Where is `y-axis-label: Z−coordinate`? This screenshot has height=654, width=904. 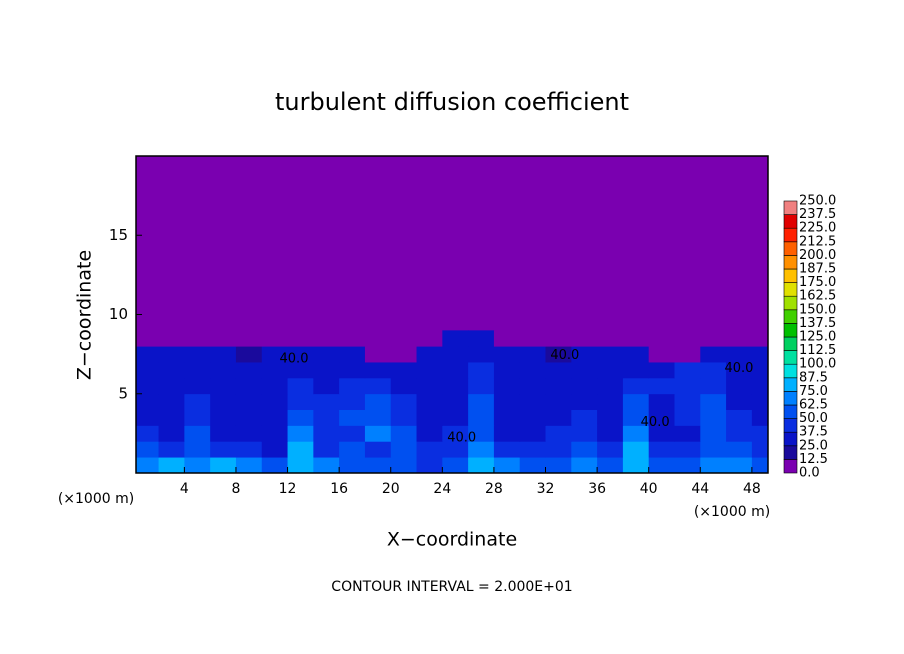
y-axis-label: Z−coordinate is located at coordinates (85, 315).